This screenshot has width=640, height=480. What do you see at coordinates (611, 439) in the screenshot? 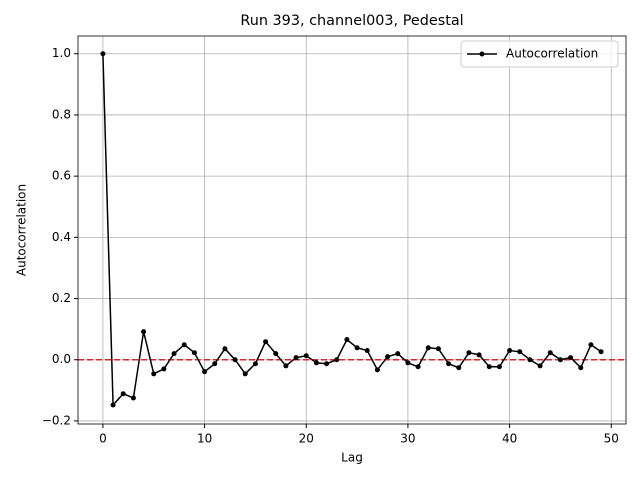
I see `x-tick-label: 50` at bounding box center [611, 439].